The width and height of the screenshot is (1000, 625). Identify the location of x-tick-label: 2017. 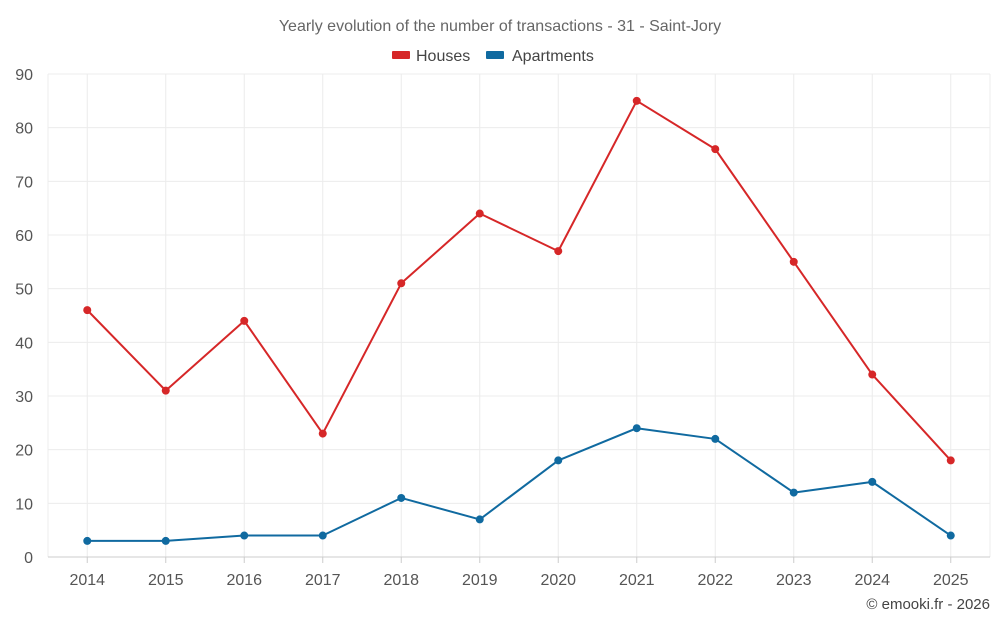
(323, 580).